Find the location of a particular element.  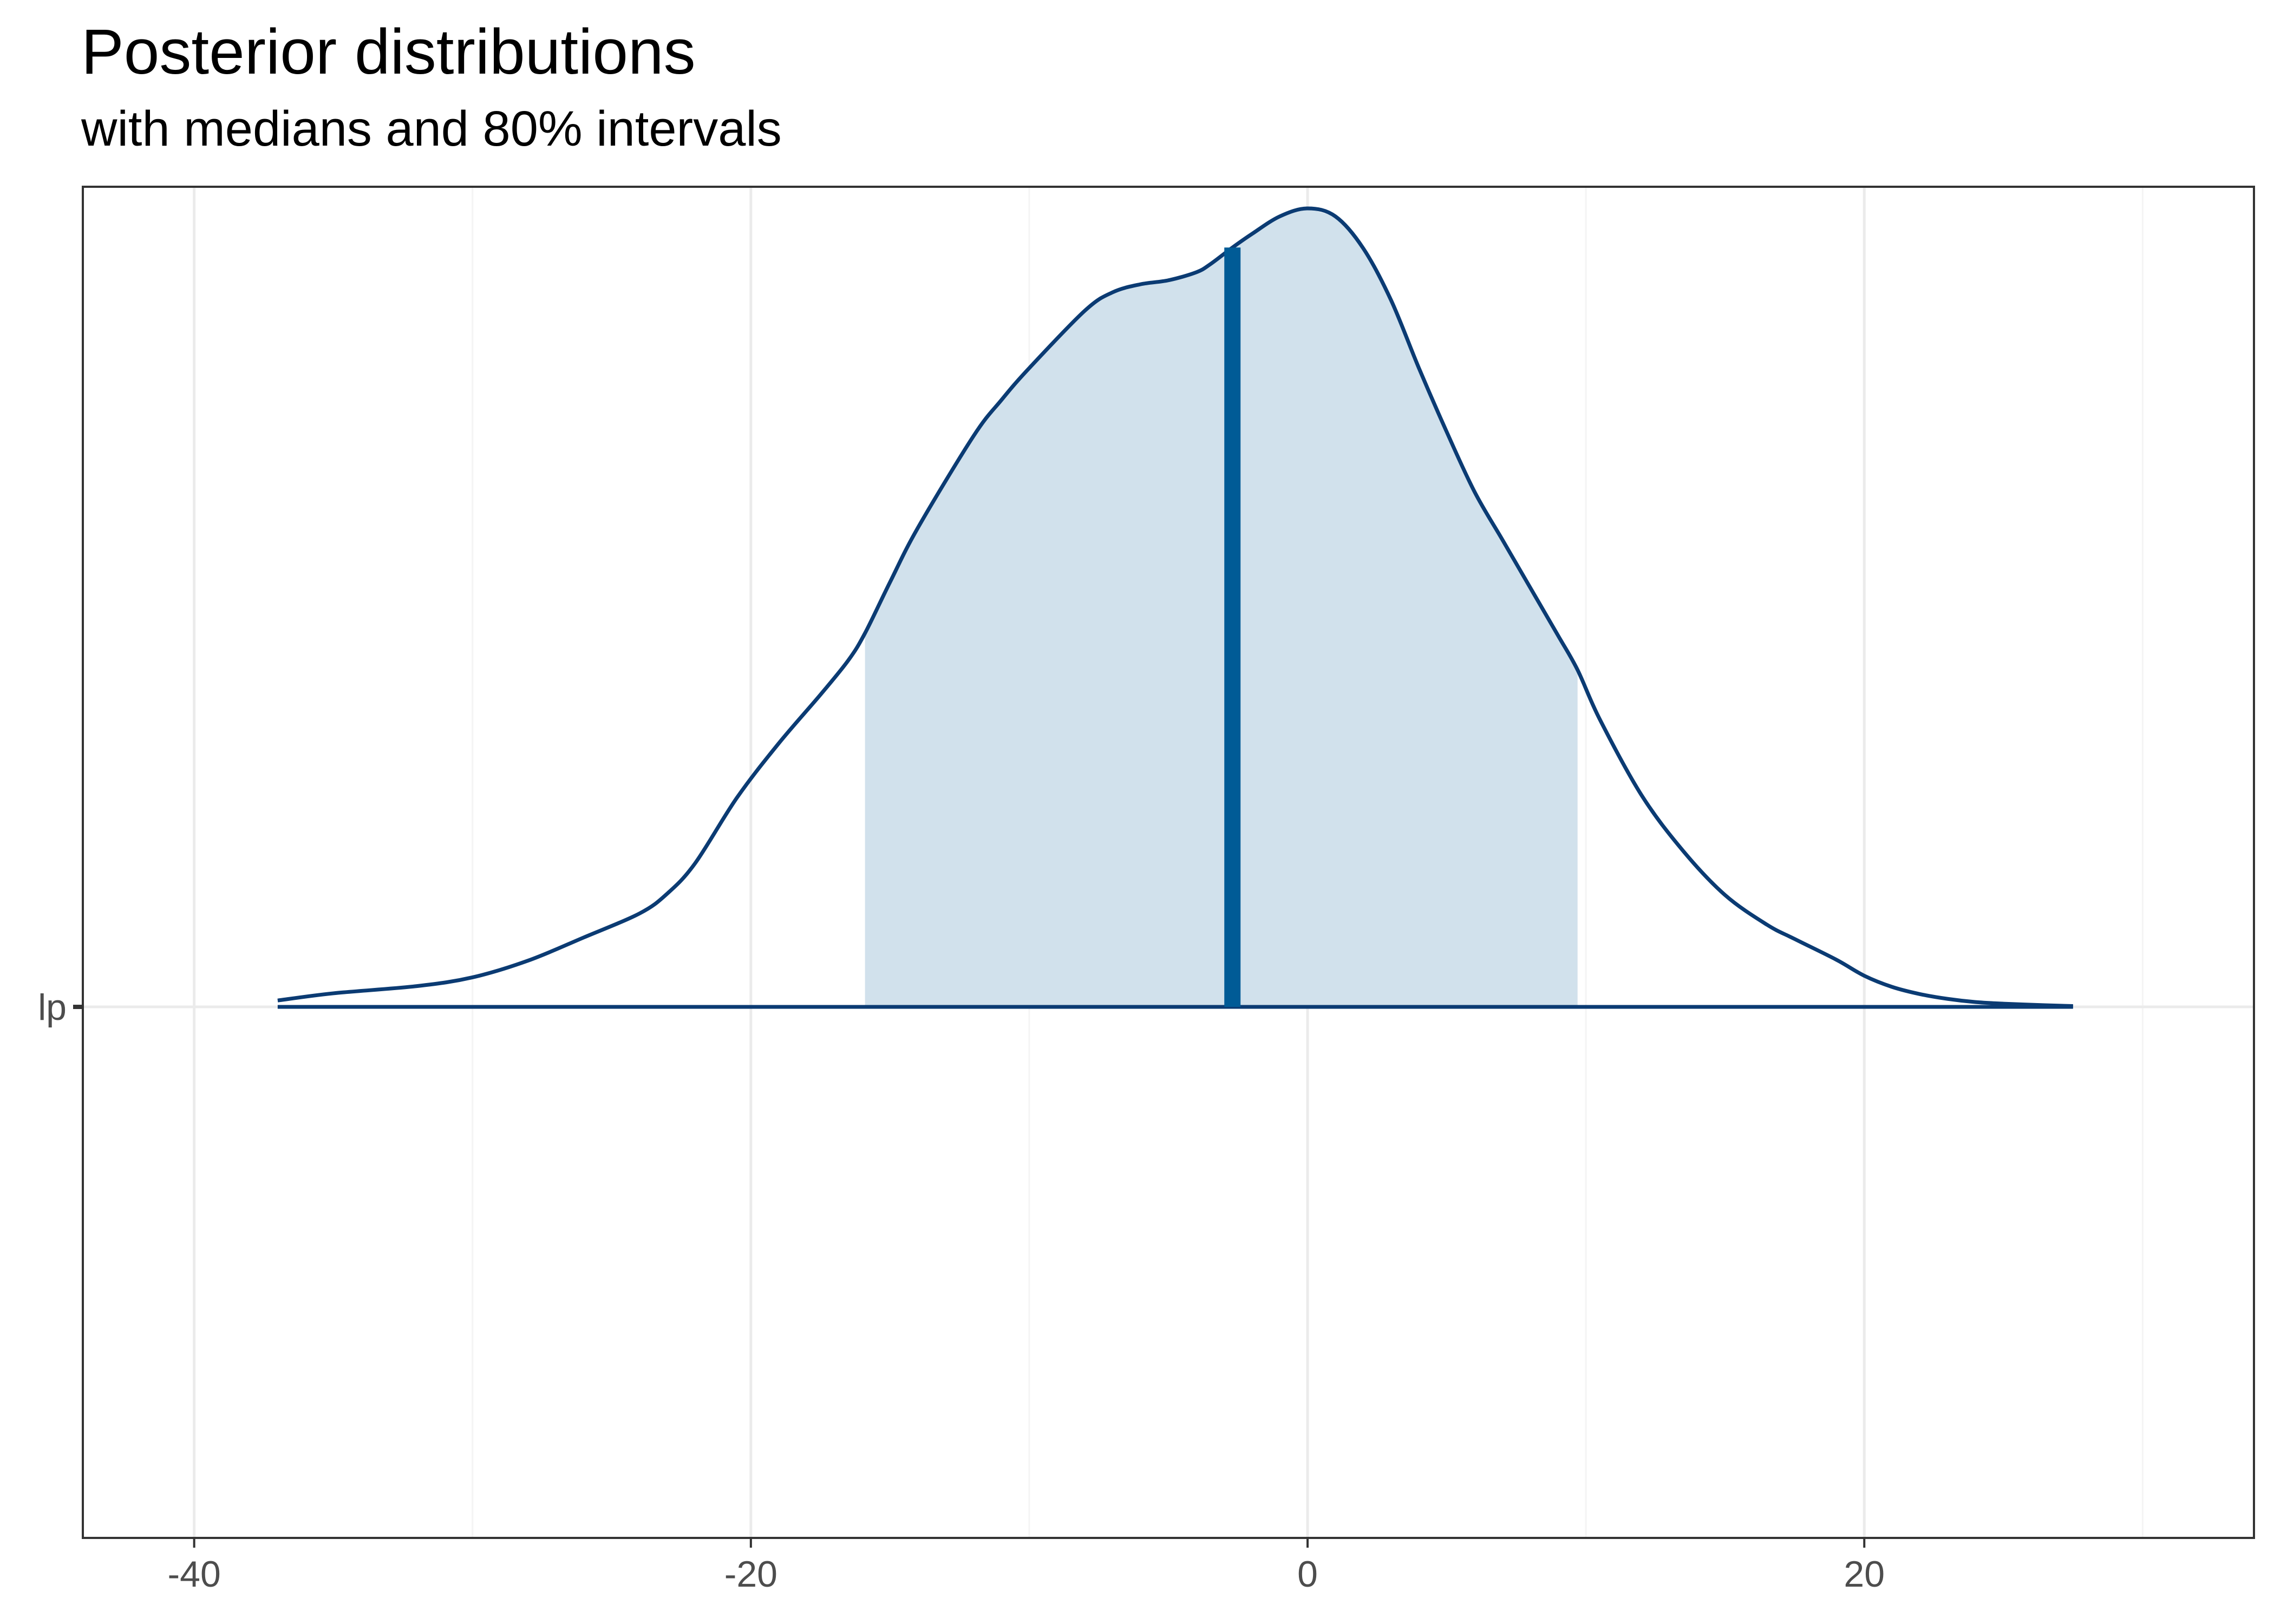

y-axis: lp is located at coordinates (61, 1007).